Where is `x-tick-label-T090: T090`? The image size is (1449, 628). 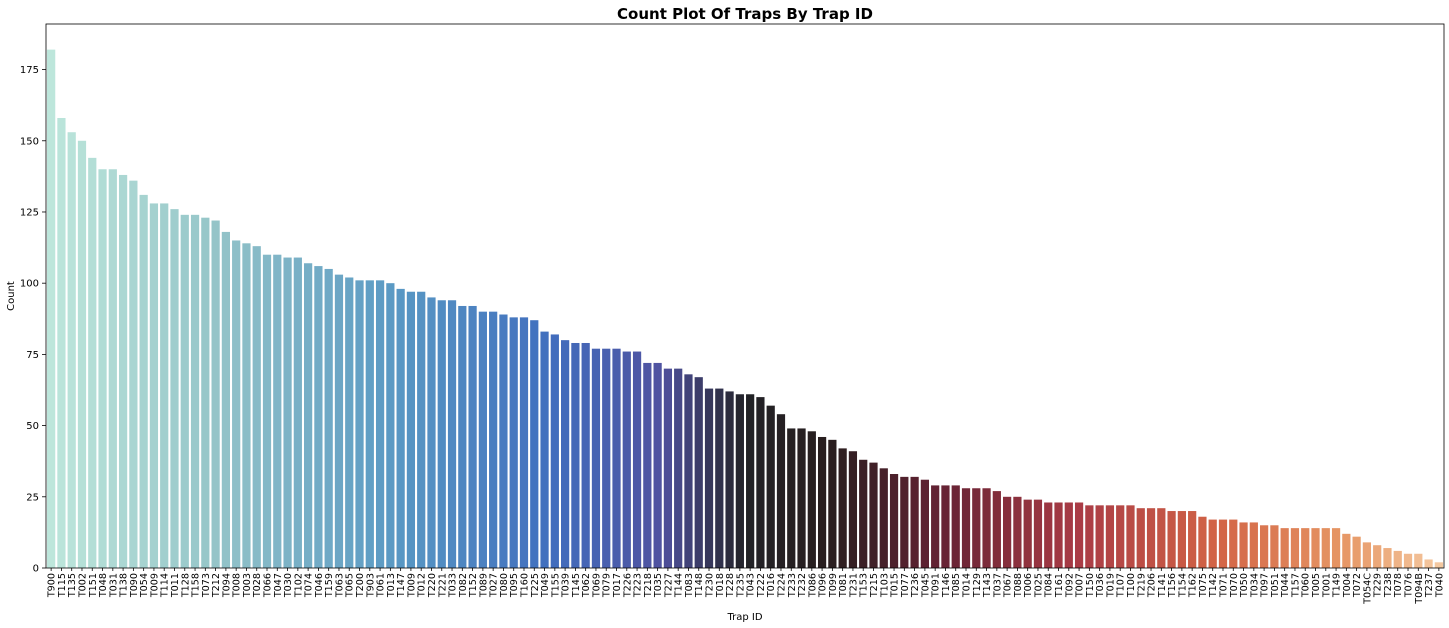 x-tick-label-T090: T090 is located at coordinates (134, 585).